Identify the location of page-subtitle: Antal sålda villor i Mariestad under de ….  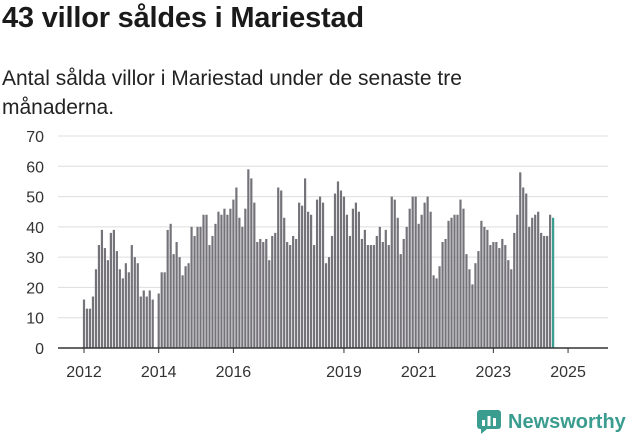
(232, 93).